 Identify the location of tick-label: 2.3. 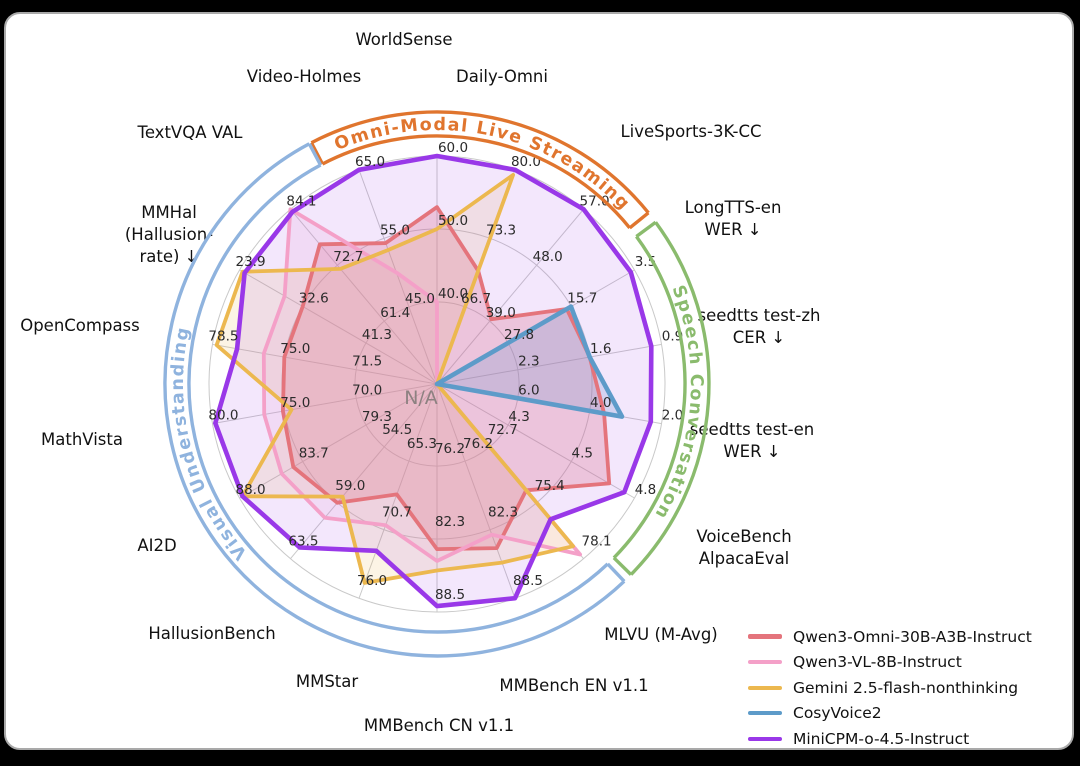
(528, 362).